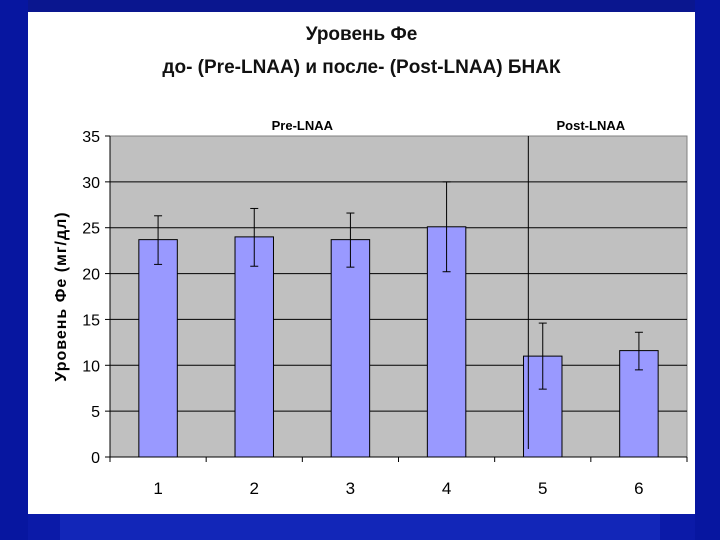  What do you see at coordinates (157, 488) in the screenshot?
I see `x-tick-label: 1` at bounding box center [157, 488].